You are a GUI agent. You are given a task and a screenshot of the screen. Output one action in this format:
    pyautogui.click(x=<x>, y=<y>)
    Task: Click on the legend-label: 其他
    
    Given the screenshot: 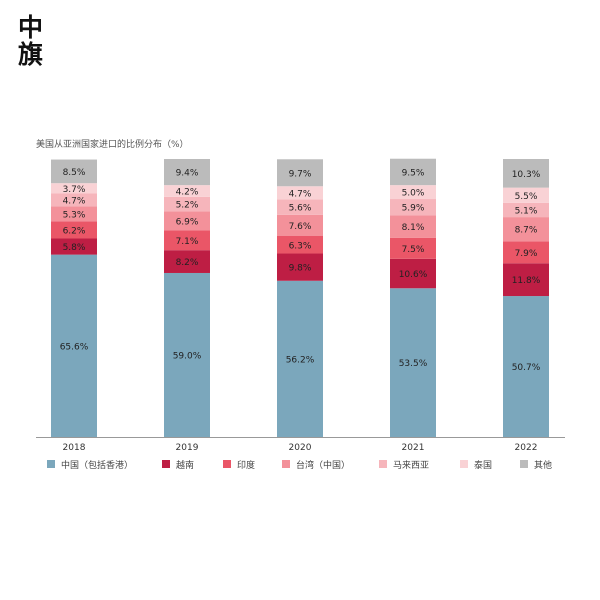 What is the action you would take?
    pyautogui.click(x=543, y=465)
    